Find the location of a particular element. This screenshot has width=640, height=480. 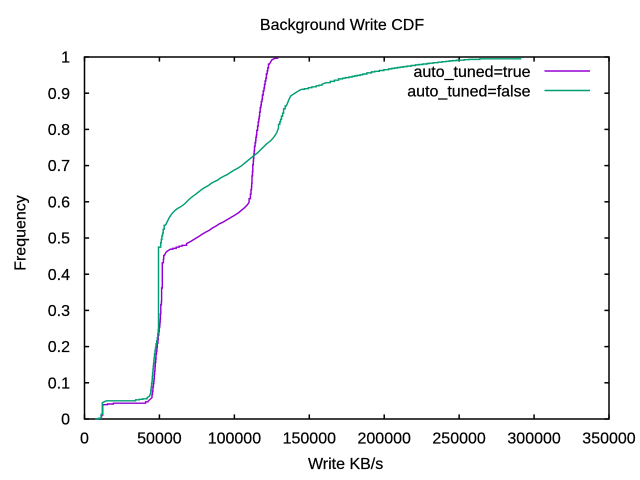

svg-text: 300000 is located at coordinates (533, 439).